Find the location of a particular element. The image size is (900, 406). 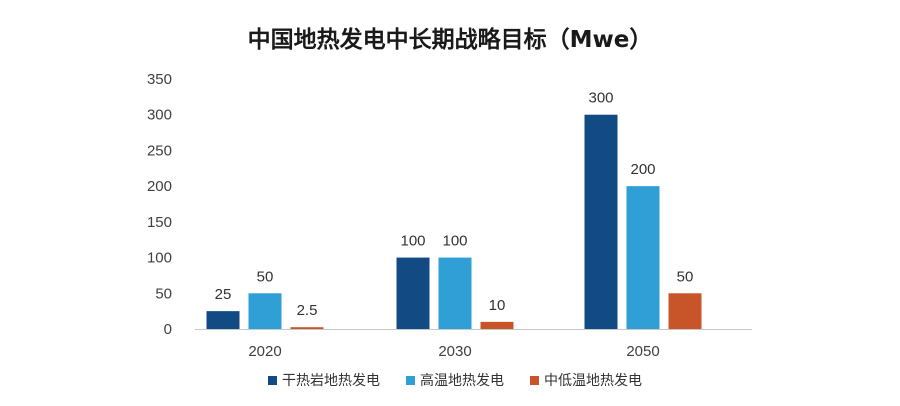

y-tick-label: 350 is located at coordinates (159, 79).